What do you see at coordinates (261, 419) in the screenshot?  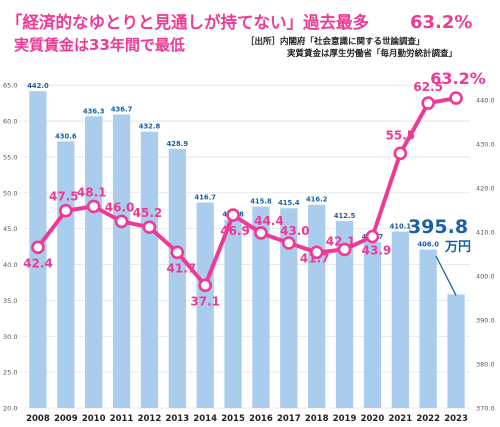 I see `x-axis-tick-label: 2016` at bounding box center [261, 419].